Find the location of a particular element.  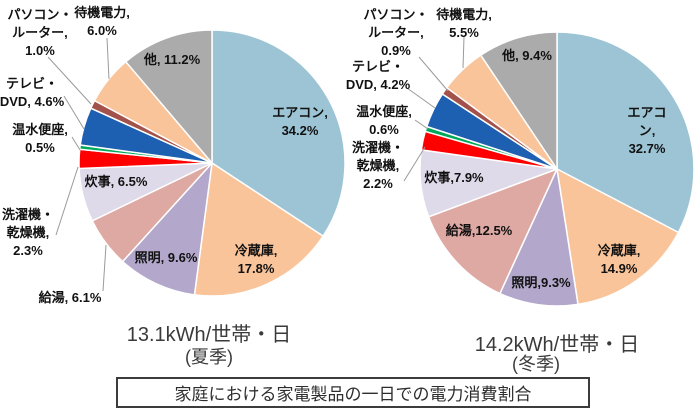

summer-standby-label: 待機電力, 6.0% is located at coordinates (102, 21).